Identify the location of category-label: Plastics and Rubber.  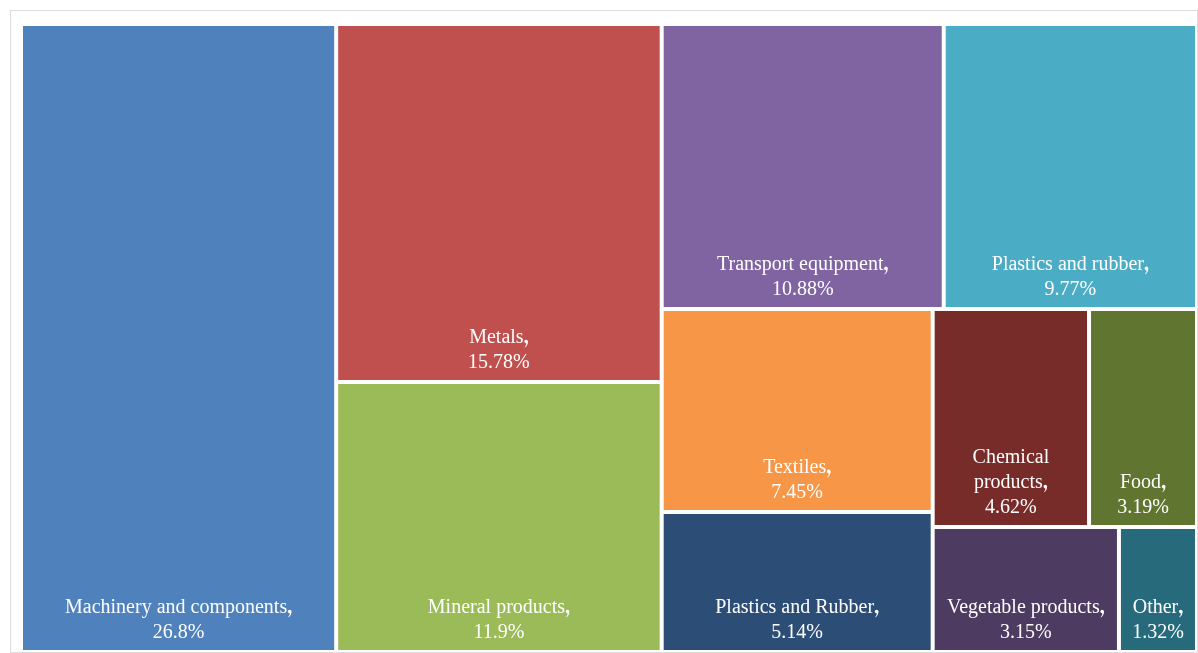
(795, 606).